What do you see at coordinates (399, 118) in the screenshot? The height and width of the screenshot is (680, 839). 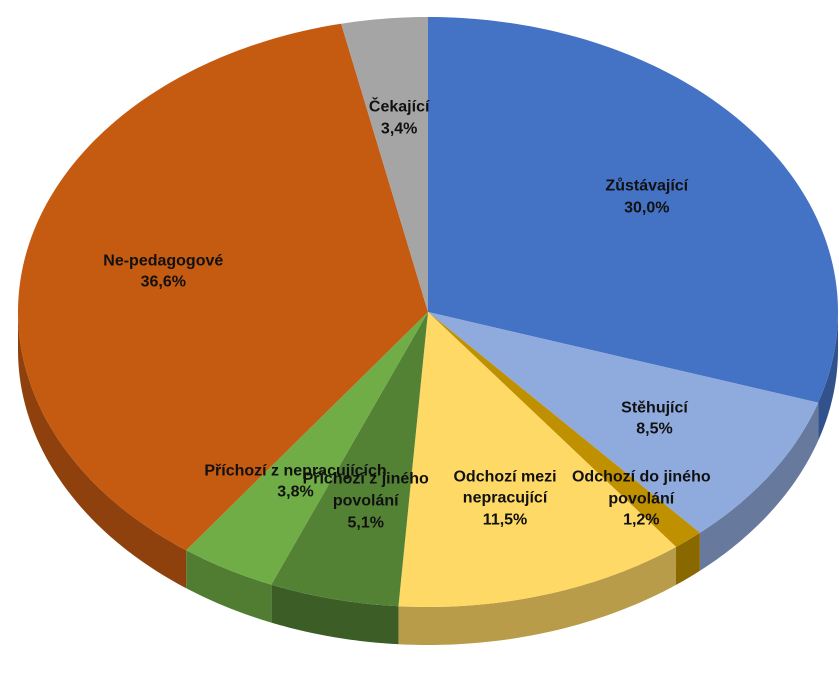 I see `data-label: Čekající 3,4%` at bounding box center [399, 118].